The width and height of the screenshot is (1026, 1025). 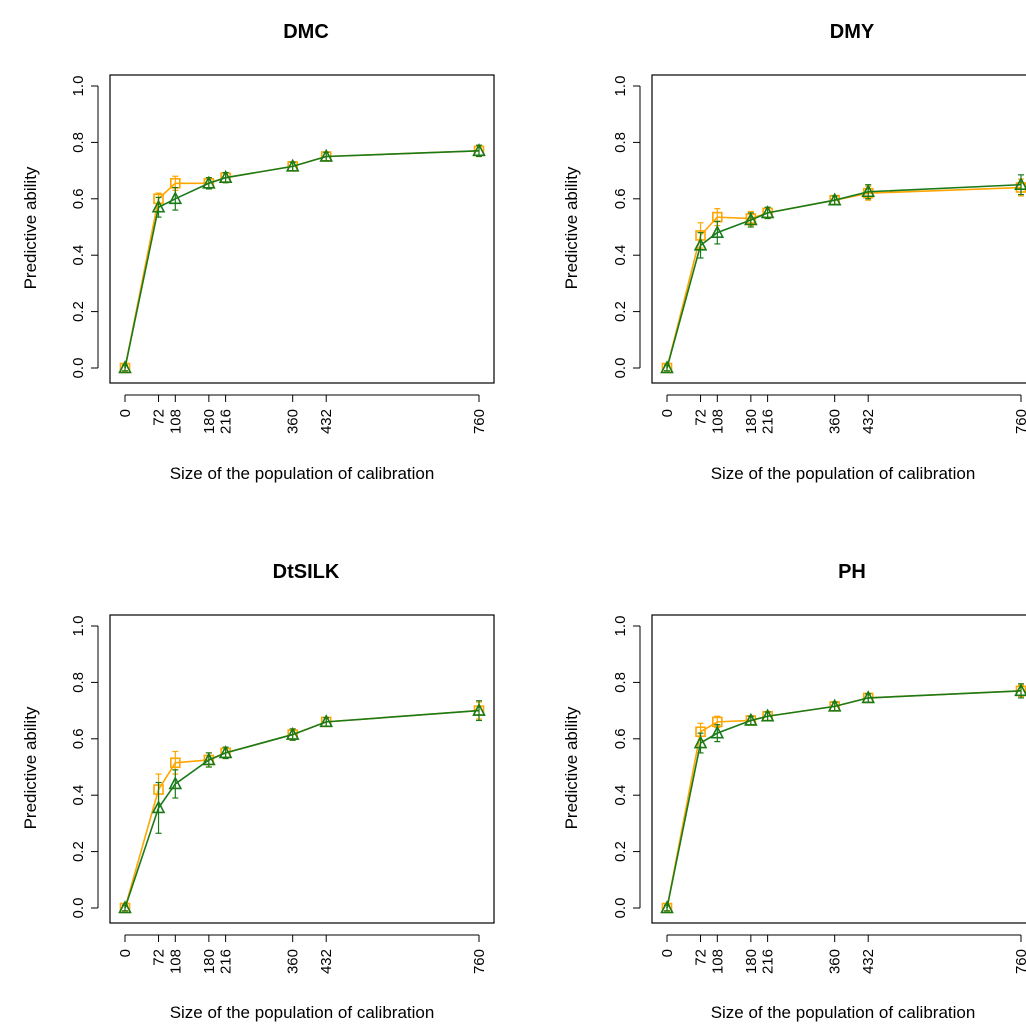 What do you see at coordinates (175, 763) in the screenshot?
I see `data-point-square` at bounding box center [175, 763].